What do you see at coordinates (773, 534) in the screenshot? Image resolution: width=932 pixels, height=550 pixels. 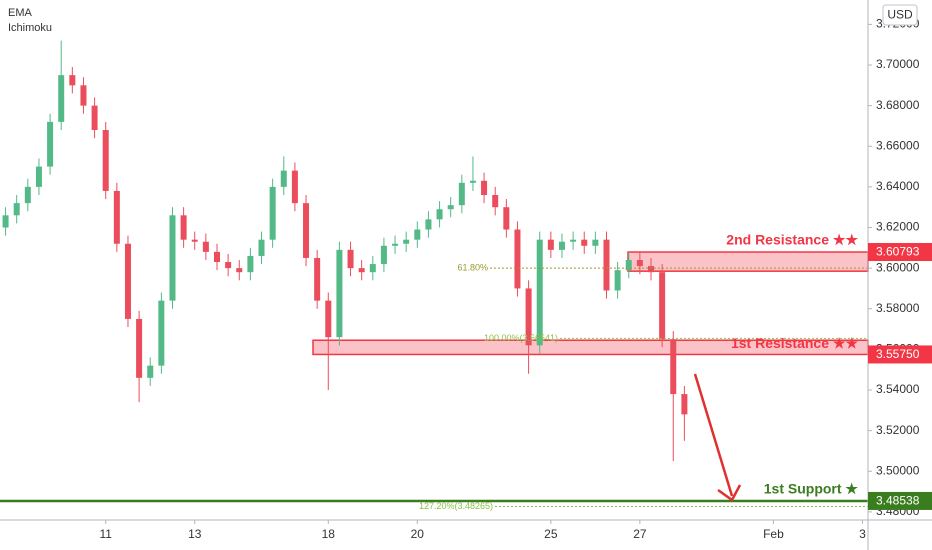 I see `x-tick-label: Feb` at bounding box center [773, 534].